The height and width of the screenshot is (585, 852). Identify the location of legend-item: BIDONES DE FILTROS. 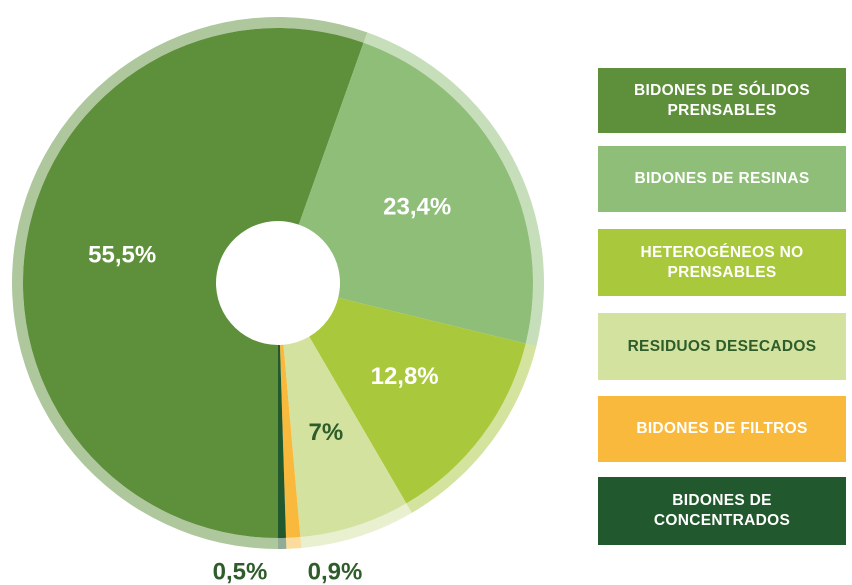
(722, 429).